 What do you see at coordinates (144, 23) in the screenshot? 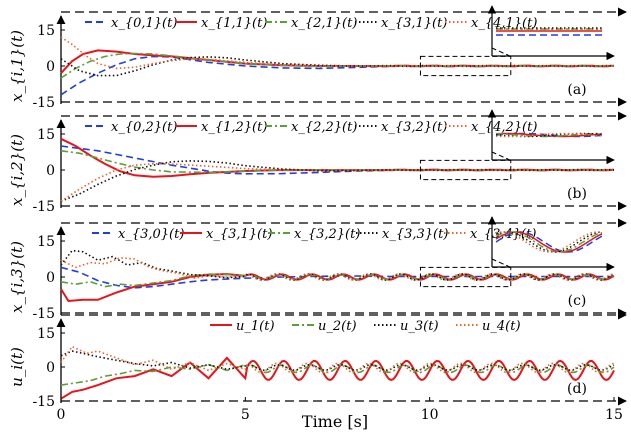
I see `legend-label: x_{0,1}(t)` at bounding box center [144, 23].